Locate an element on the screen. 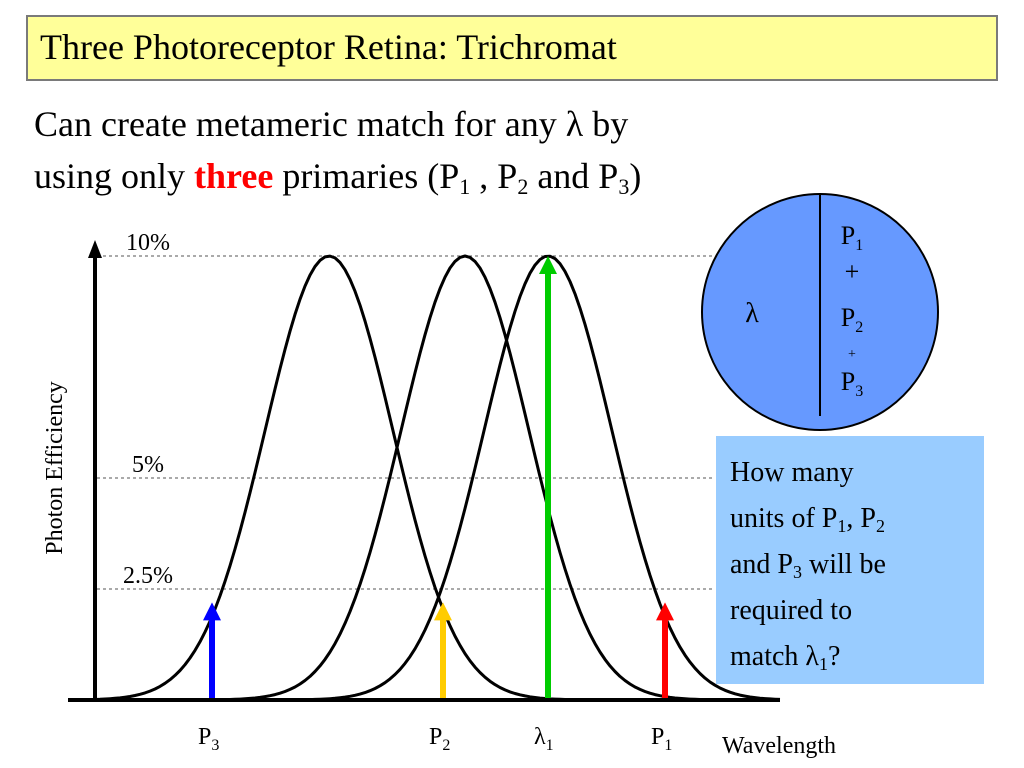 Image resolution: width=1024 pixels, height=768 pixels. subtitle-lambda: λ is located at coordinates (574, 124).